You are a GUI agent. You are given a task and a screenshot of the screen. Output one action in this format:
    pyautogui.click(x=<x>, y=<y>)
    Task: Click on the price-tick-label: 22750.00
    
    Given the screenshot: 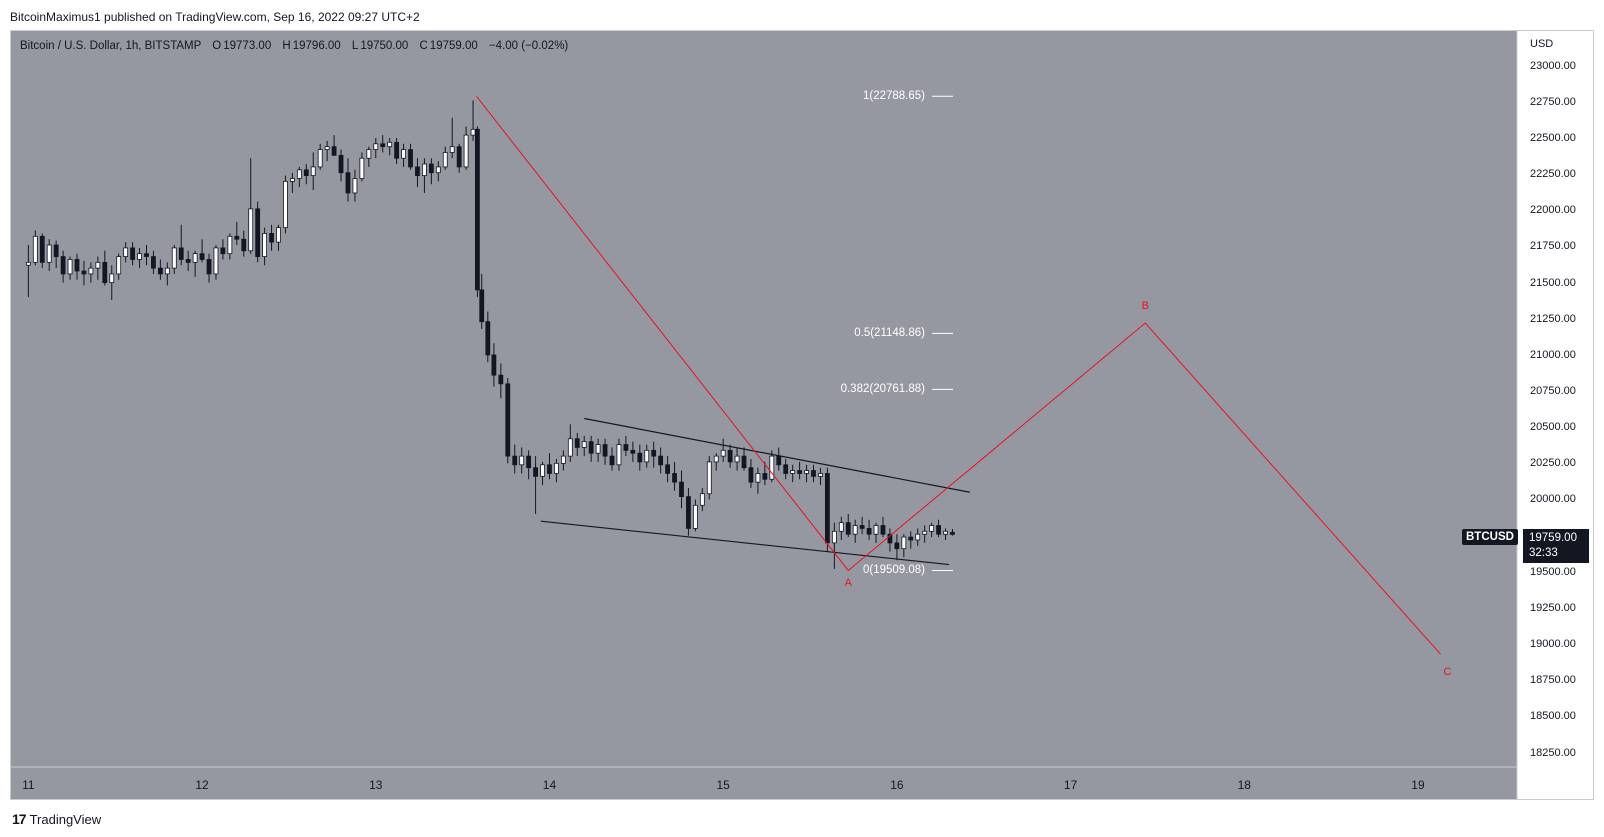 What is the action you would take?
    pyautogui.click(x=1553, y=101)
    